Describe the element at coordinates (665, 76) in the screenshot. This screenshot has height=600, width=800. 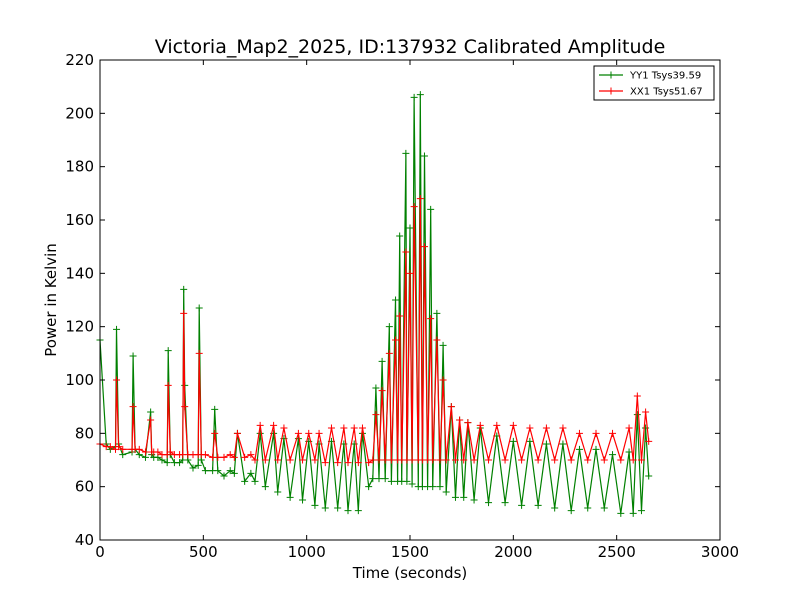
I see `legend-label: YY1 Tsys39.59` at that location.